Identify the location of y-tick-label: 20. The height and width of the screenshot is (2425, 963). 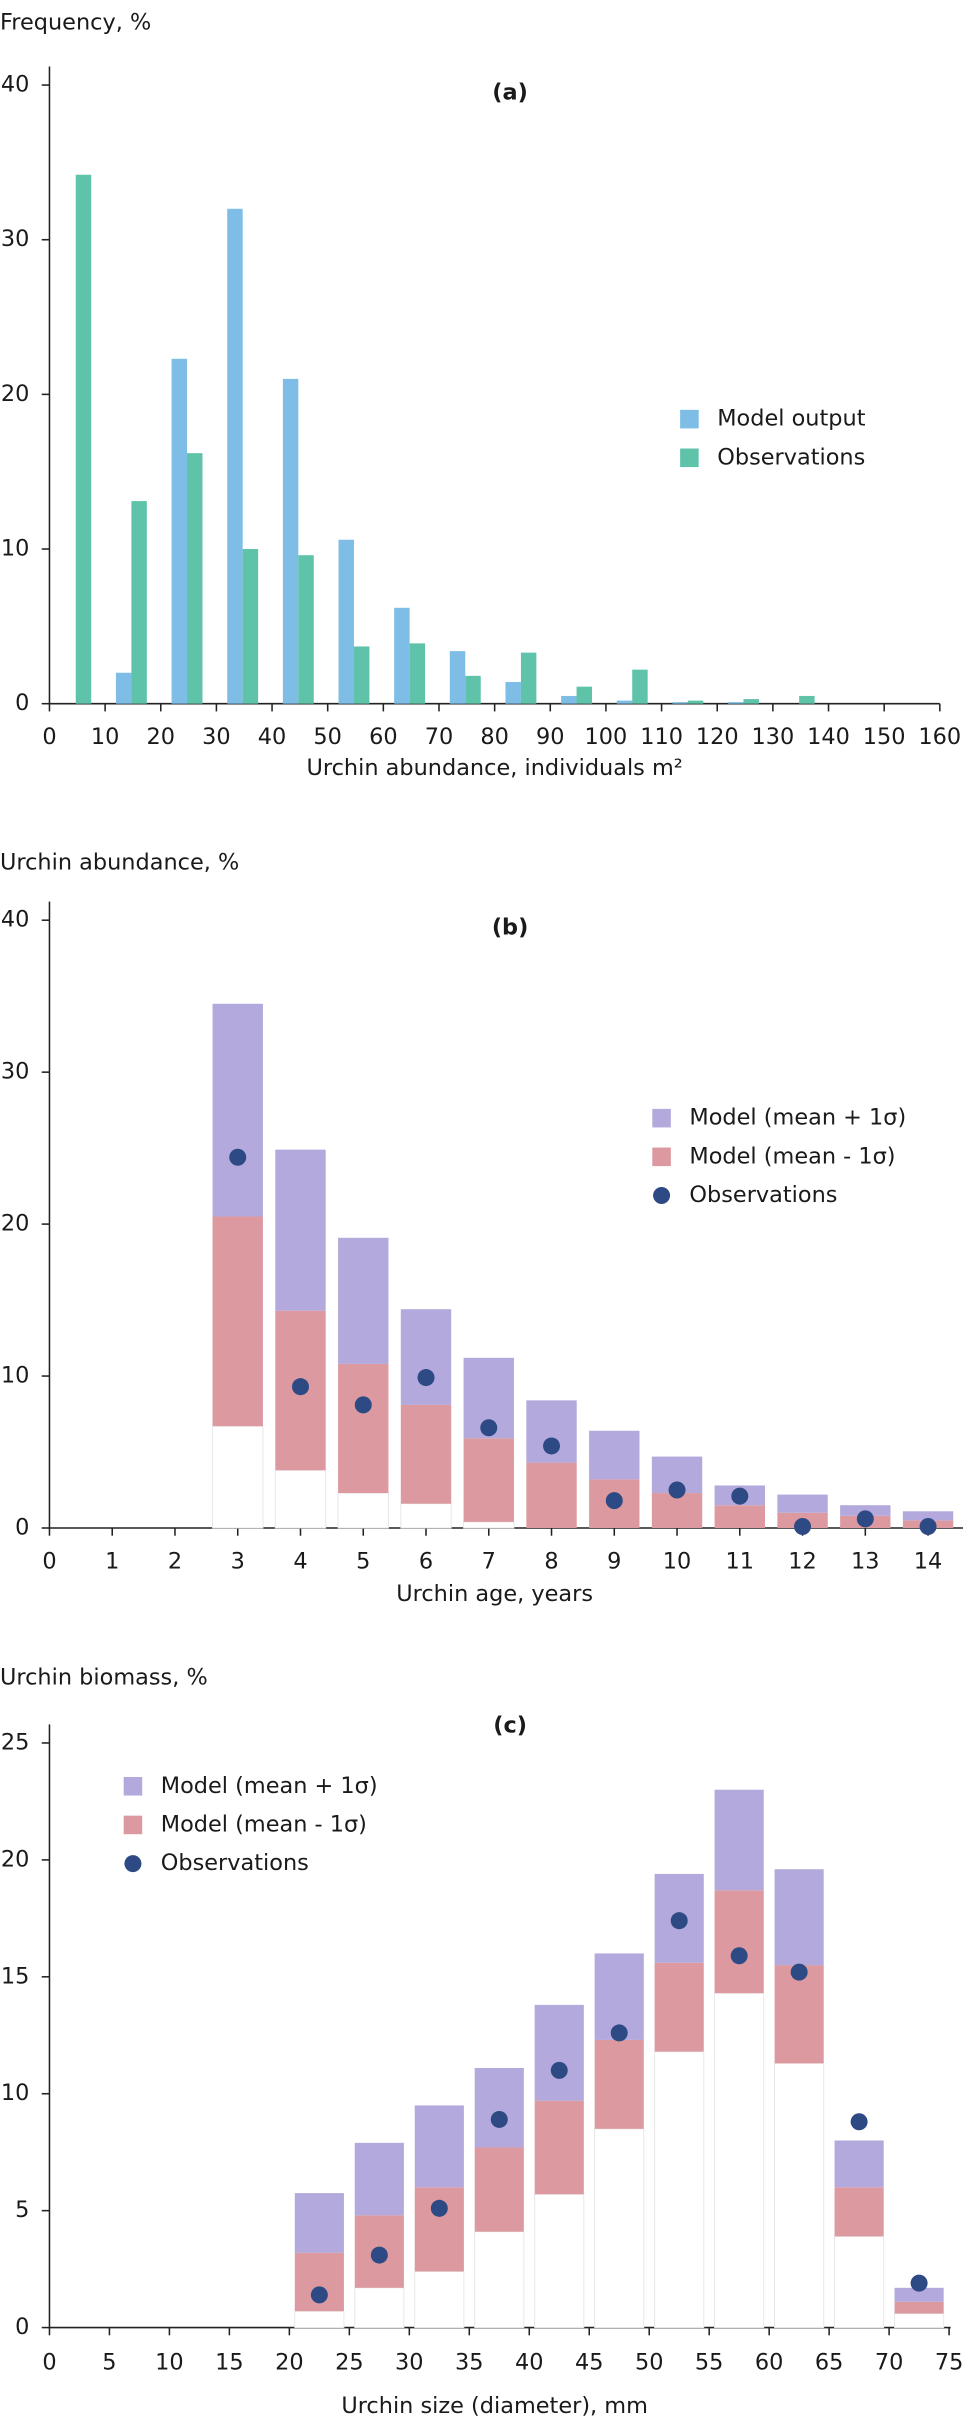
(15, 394).